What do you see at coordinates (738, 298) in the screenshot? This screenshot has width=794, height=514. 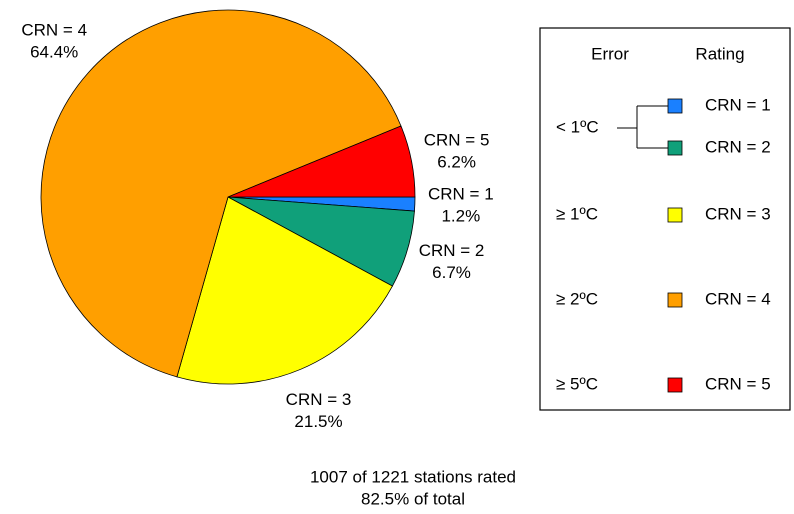 I see `legend-label: CRN = 4` at bounding box center [738, 298].